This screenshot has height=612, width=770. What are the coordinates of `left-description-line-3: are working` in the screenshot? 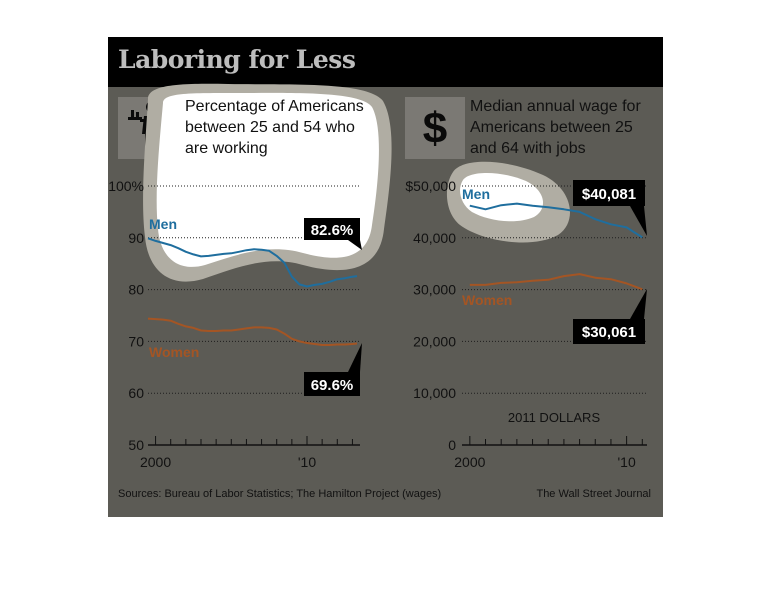 It's located at (226, 148).